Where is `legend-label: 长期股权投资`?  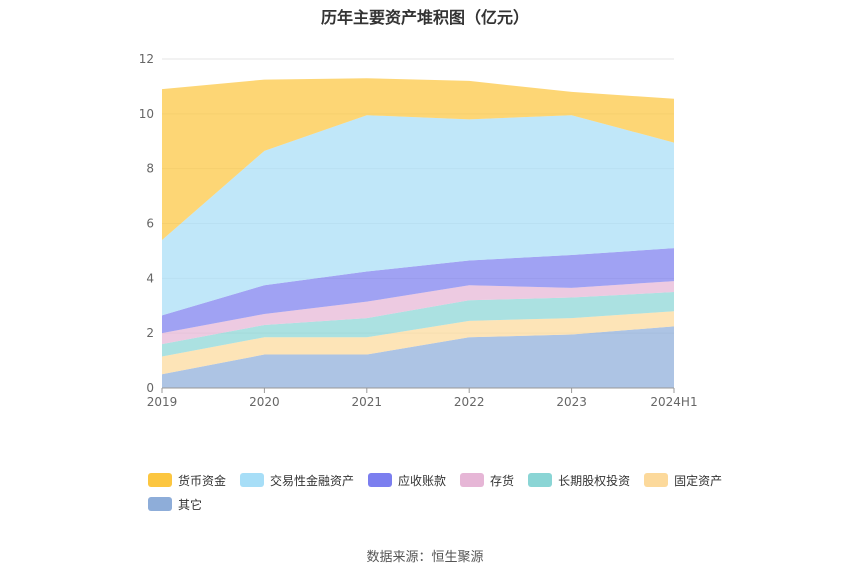
legend-label: 长期股权投资 is located at coordinates (594, 480).